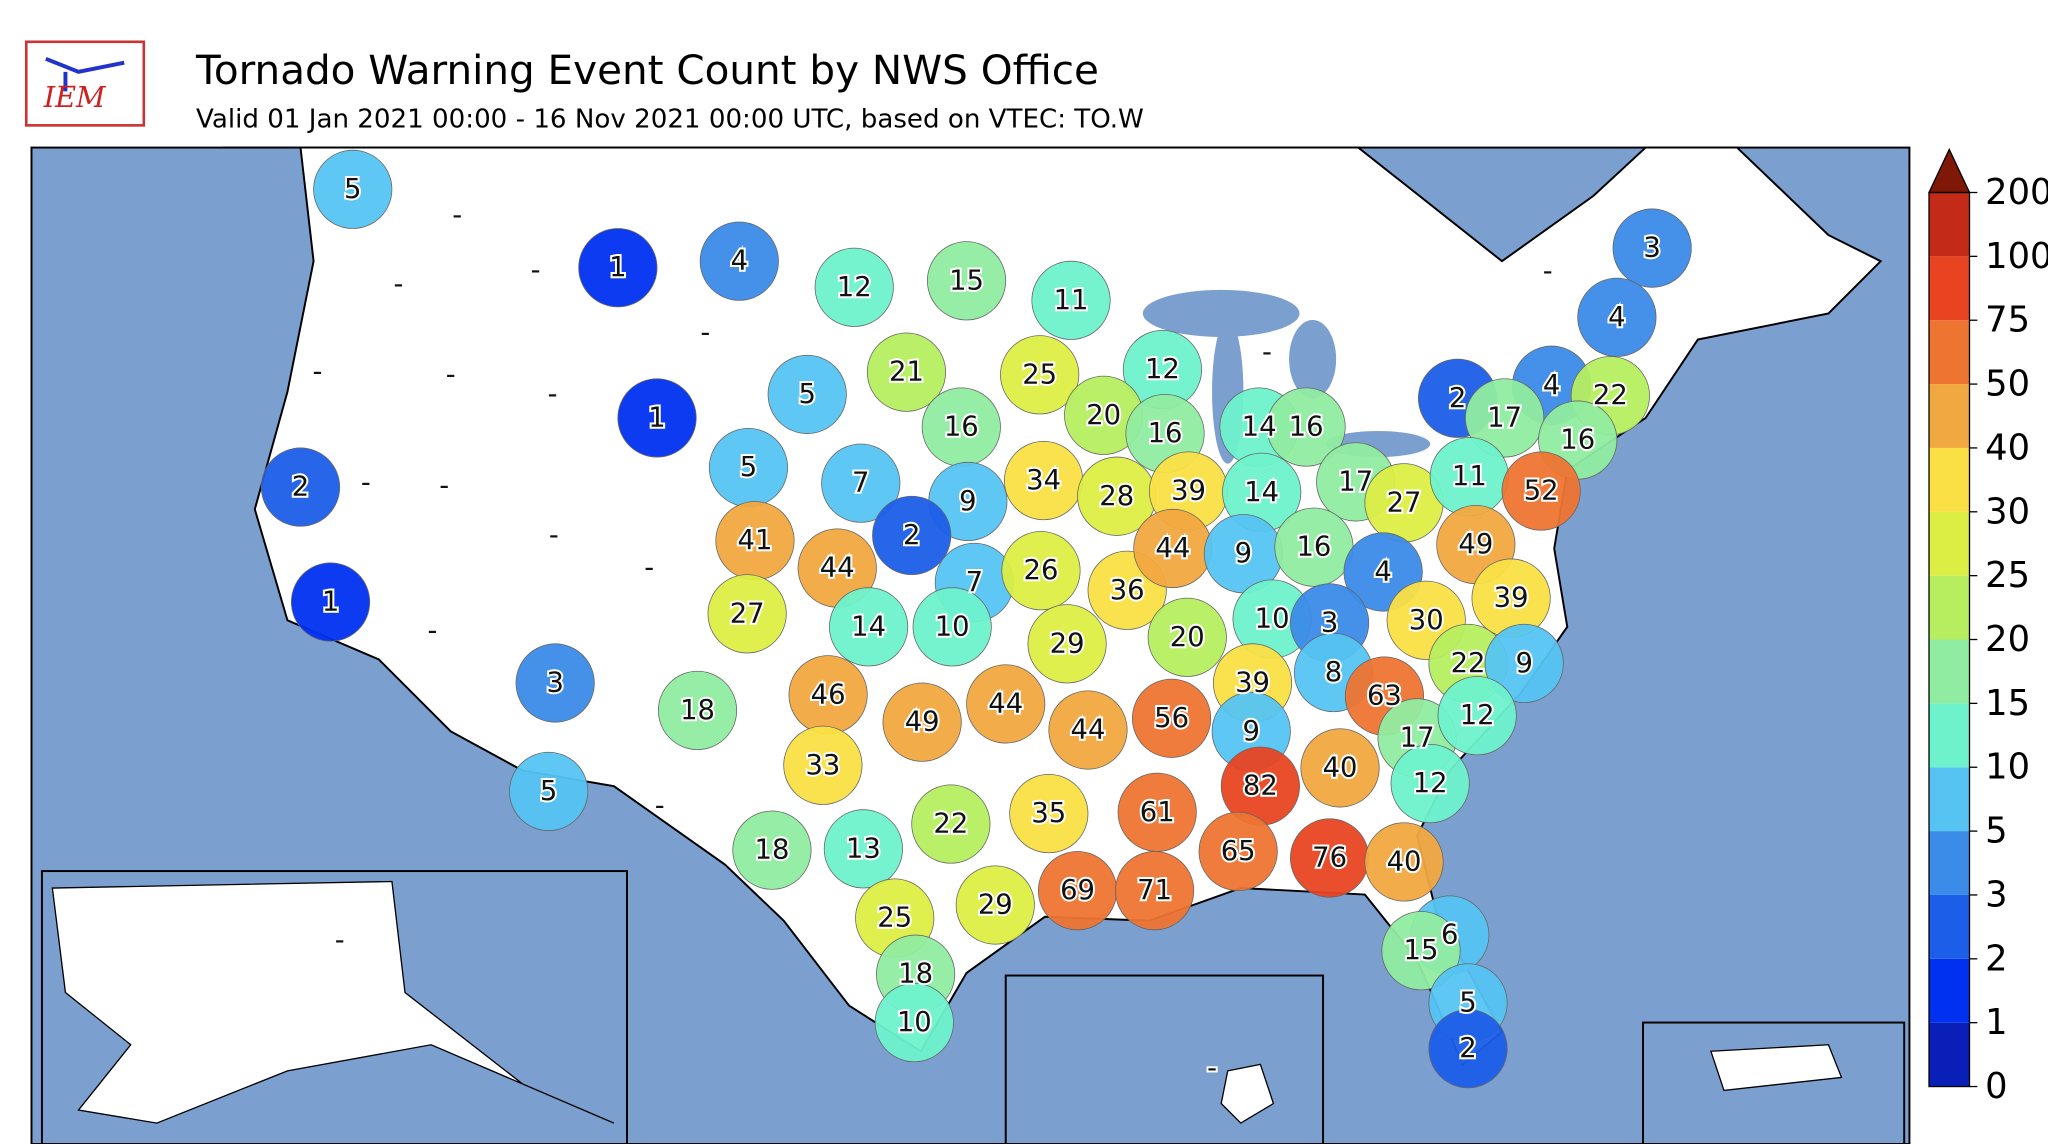 This screenshot has height=1144, width=2048. Describe the element at coordinates (1041, 570) in the screenshot. I see `office-label: 26` at that location.